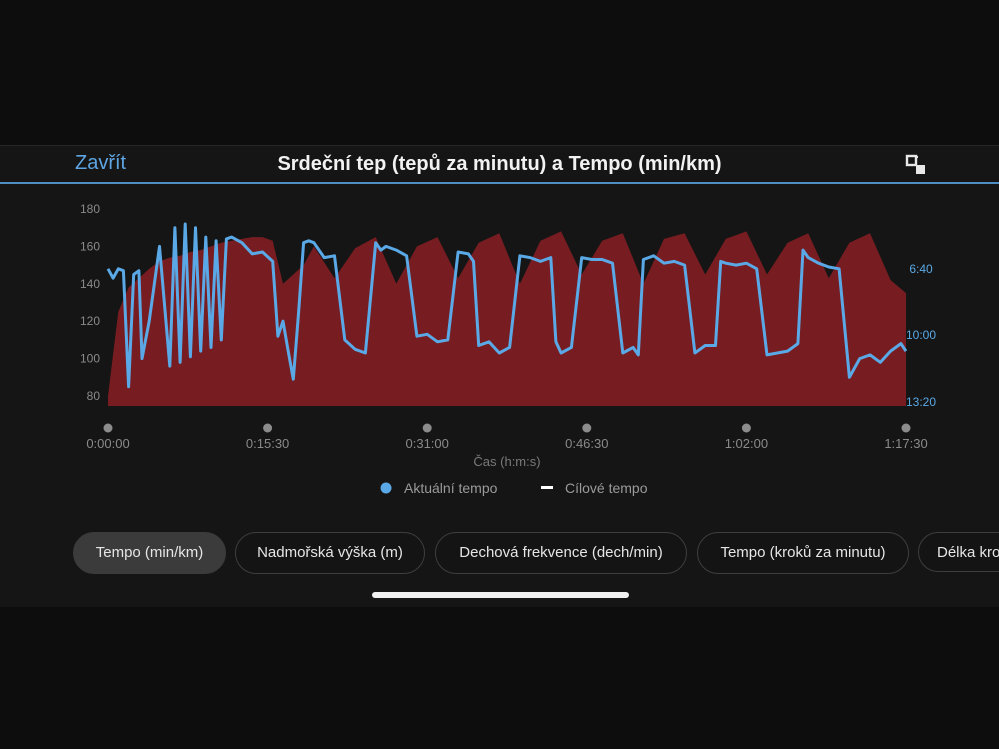 The image size is (999, 749). I want to click on x-tick-label: 0:15:30, so click(267, 443).